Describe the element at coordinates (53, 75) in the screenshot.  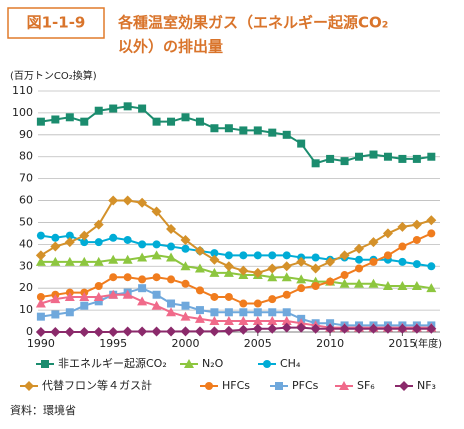
I see `y-axis-label: (百万トンCO₂換算)` at that location.